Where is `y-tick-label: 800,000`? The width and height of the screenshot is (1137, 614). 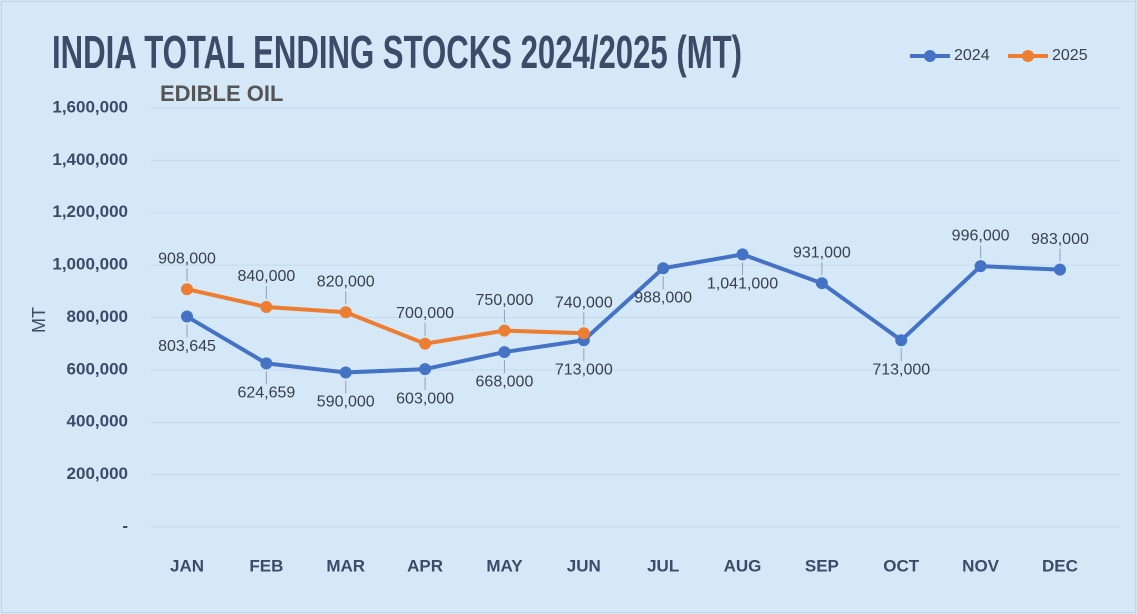 y-tick-label: 800,000 is located at coordinates (97, 316).